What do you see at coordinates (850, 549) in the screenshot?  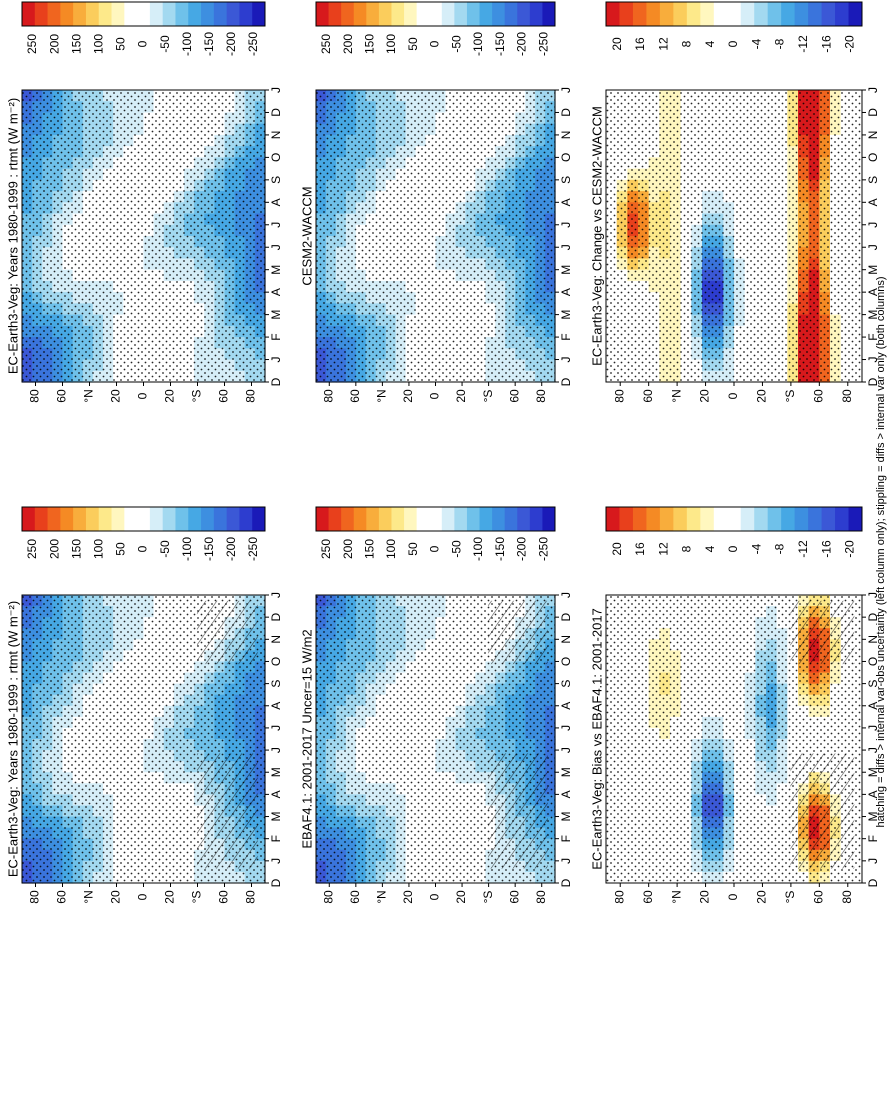 I see `colorbar-tick-label: -20` at bounding box center [850, 549].